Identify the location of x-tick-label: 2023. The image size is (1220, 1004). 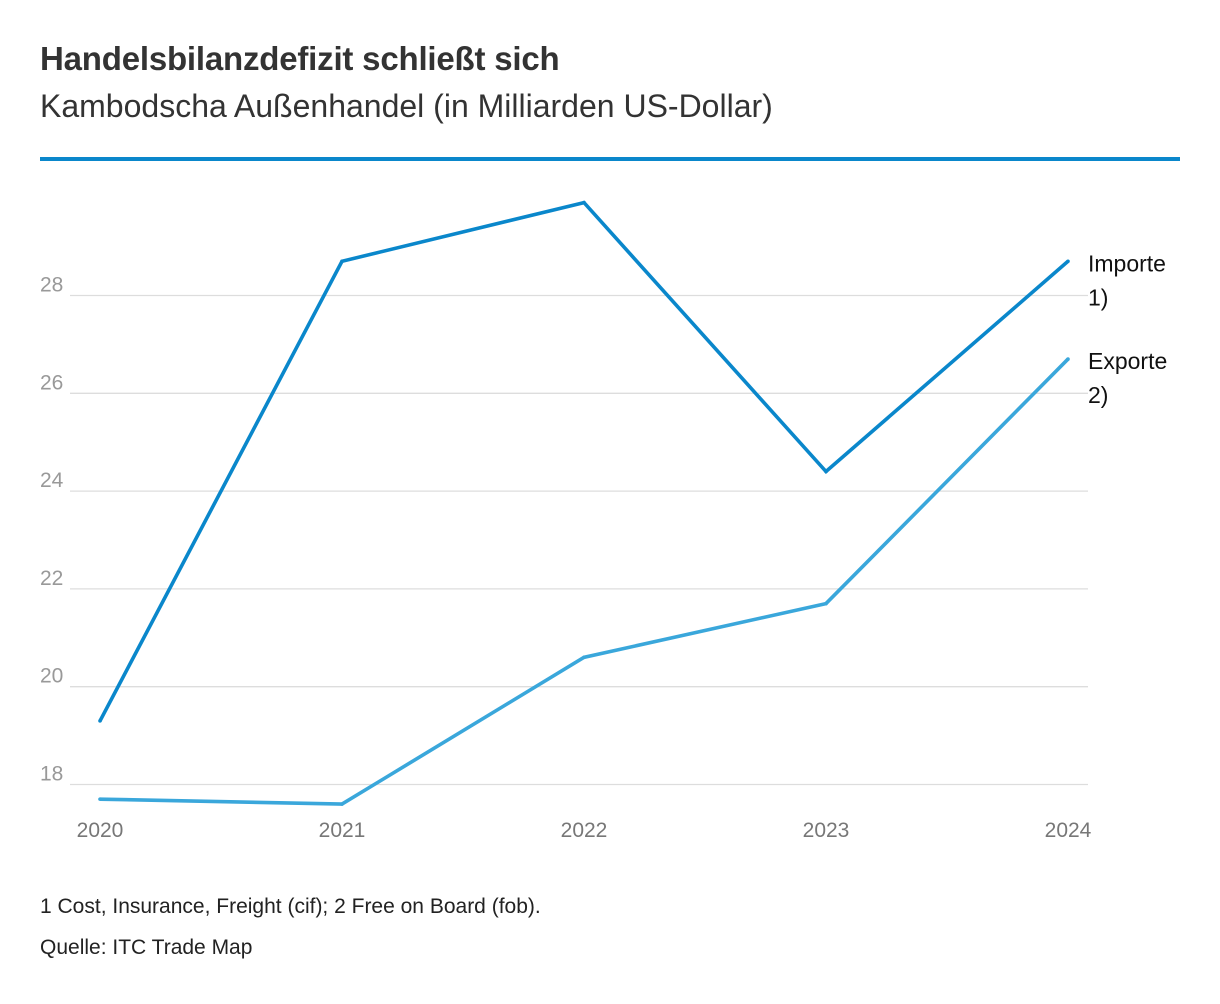
(826, 830).